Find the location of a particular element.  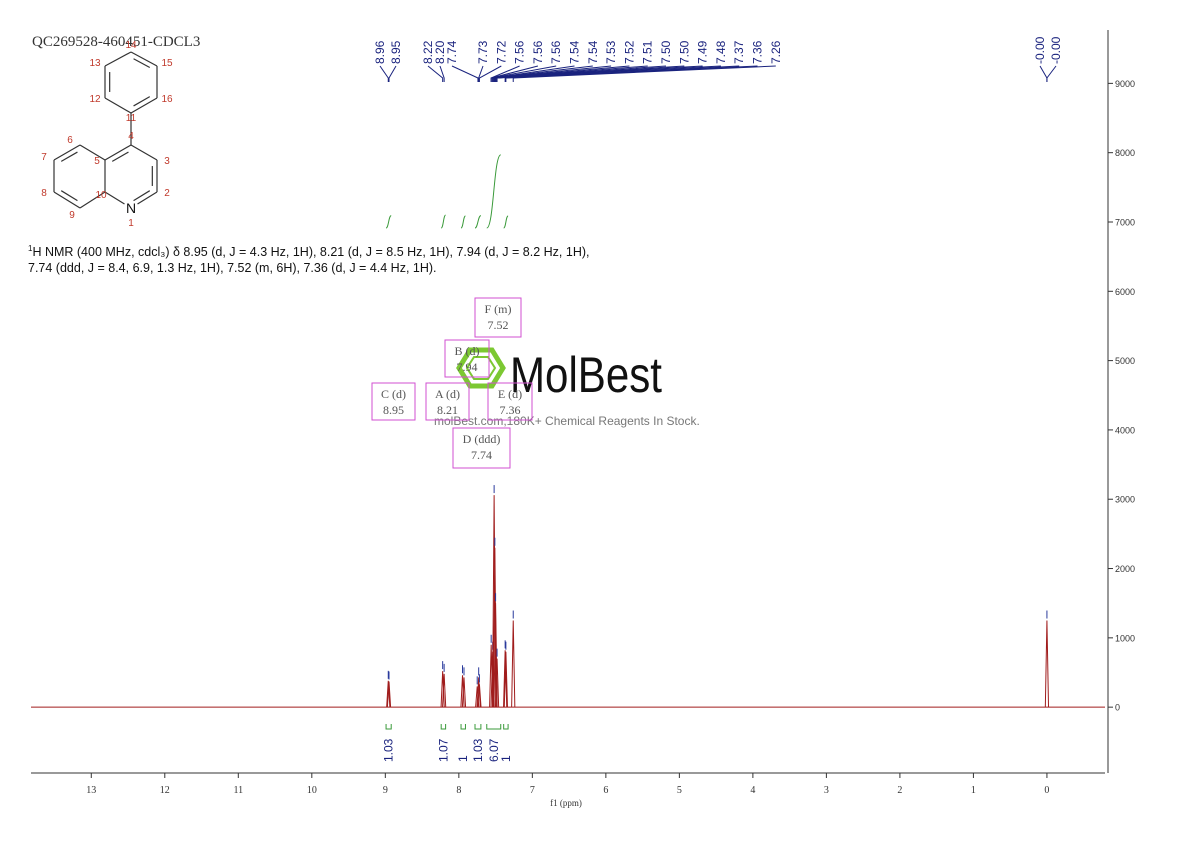

atom-number: 2 is located at coordinates (167, 193).